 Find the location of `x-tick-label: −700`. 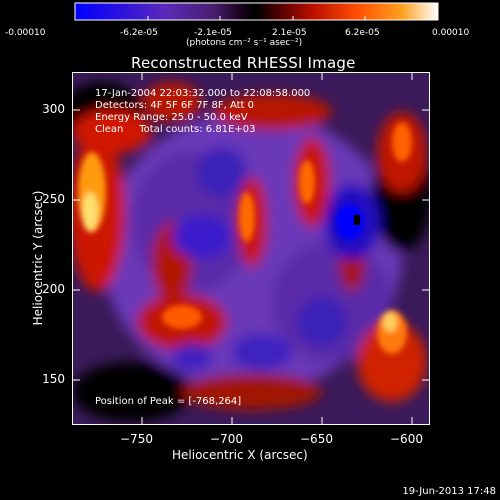

x-tick-label: −700 is located at coordinates (226, 439).